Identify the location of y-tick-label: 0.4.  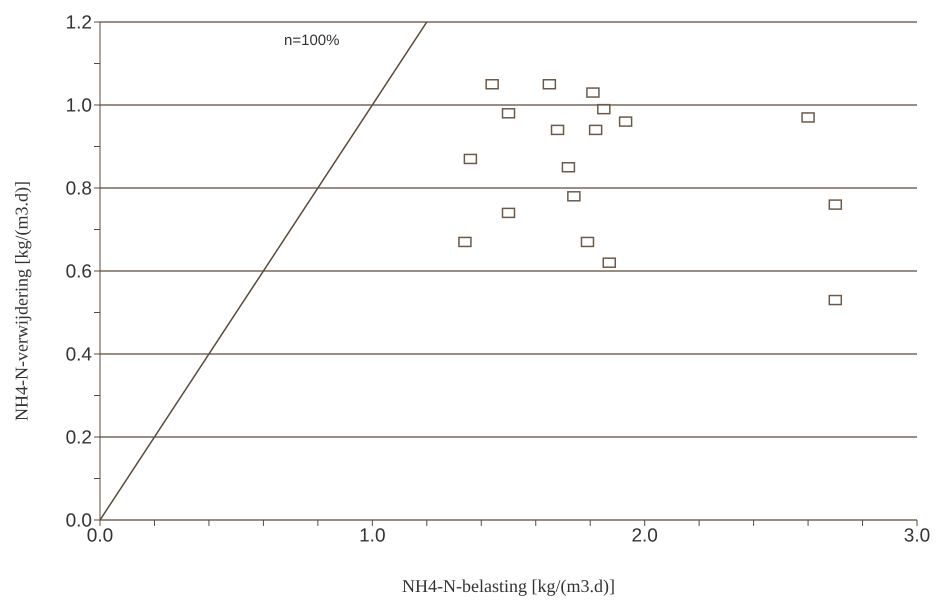
(79, 355).